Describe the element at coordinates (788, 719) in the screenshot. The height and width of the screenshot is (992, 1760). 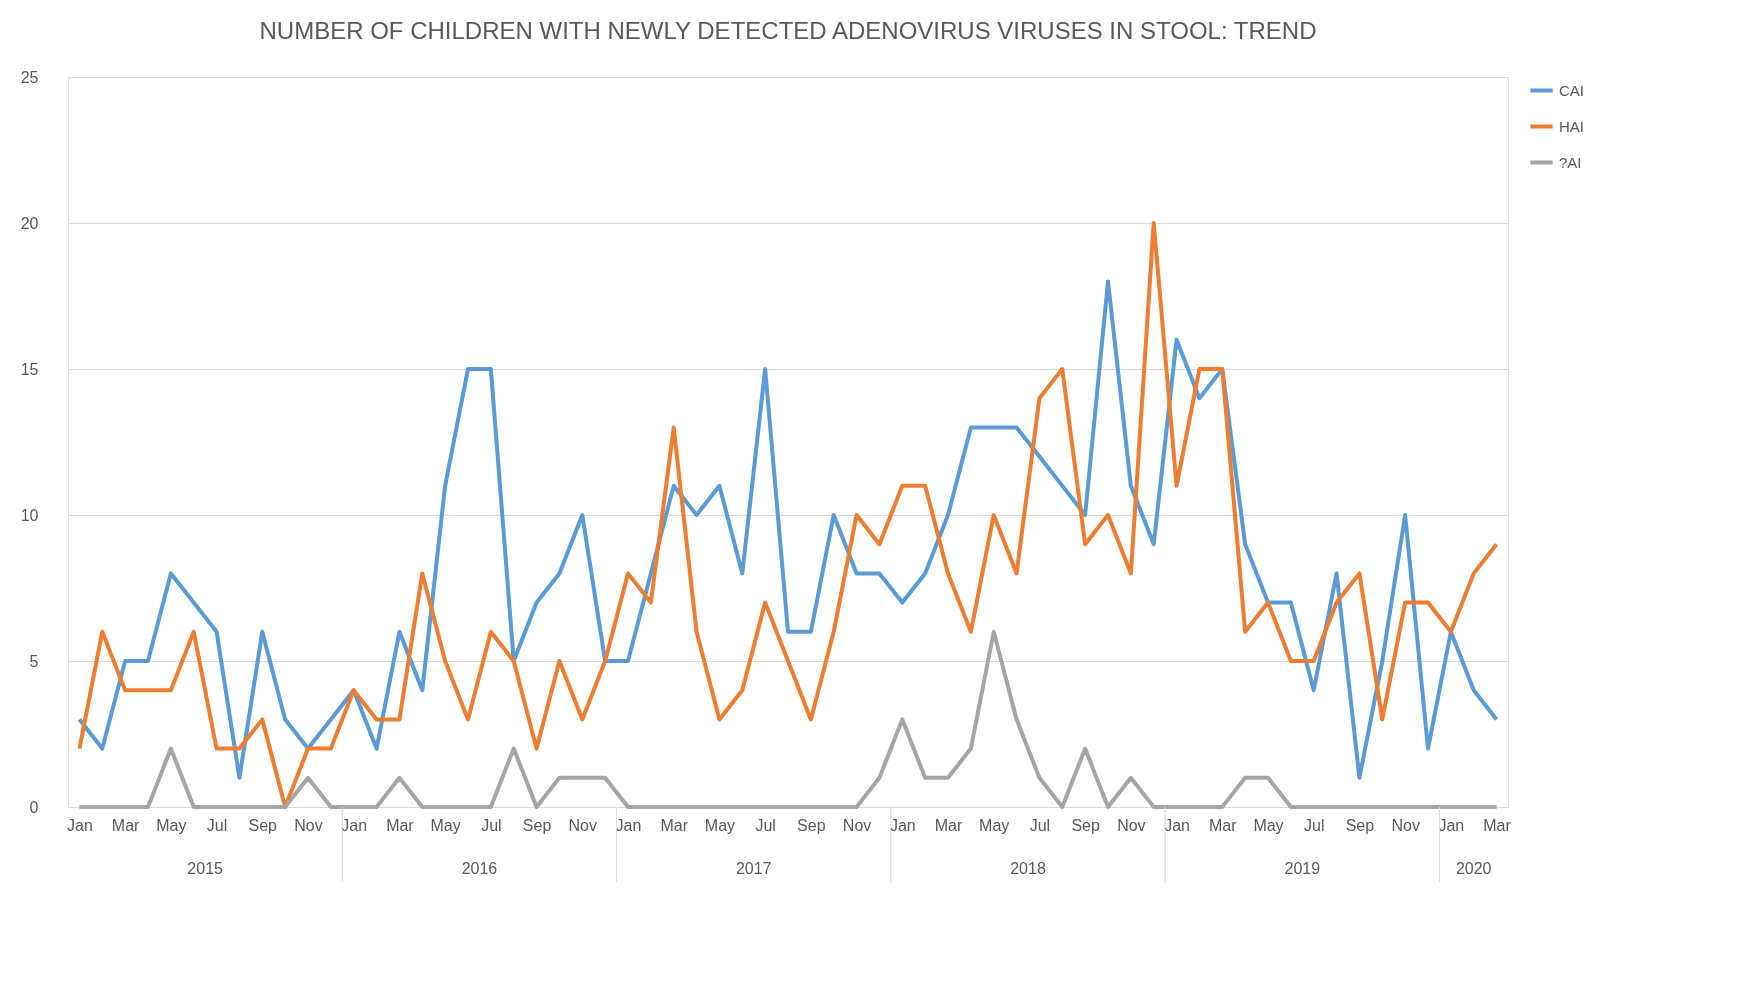
I see `line-series` at that location.